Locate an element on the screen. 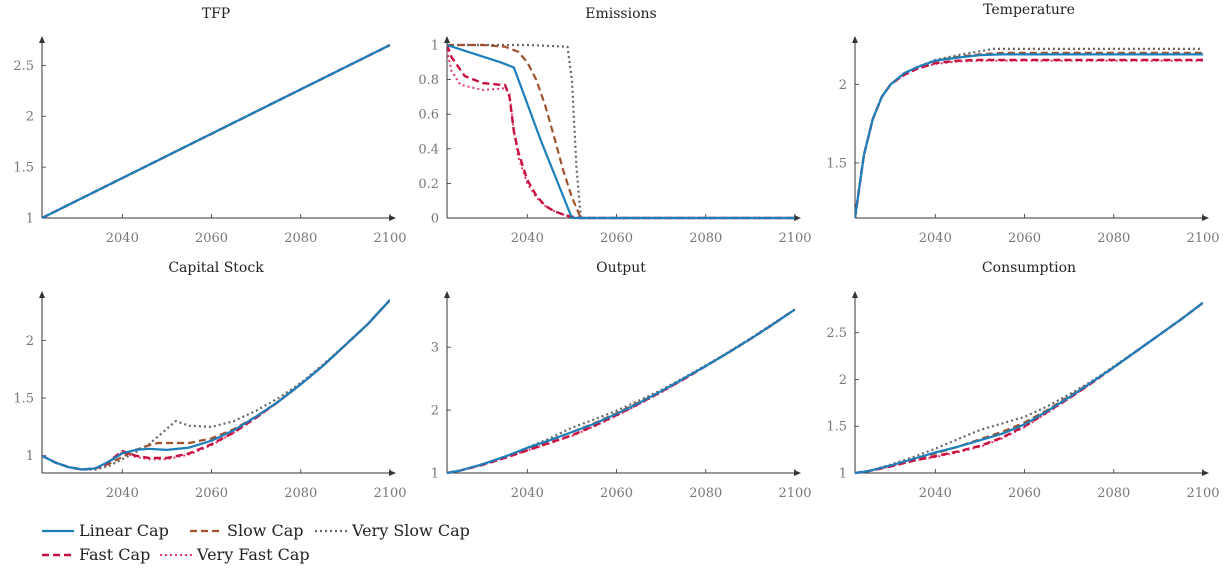 This screenshot has width=1225, height=574. panel-consumption: Consumption 2040 2060 2080 2100 1 1.5 2 2.5 is located at coordinates (1022, 380).